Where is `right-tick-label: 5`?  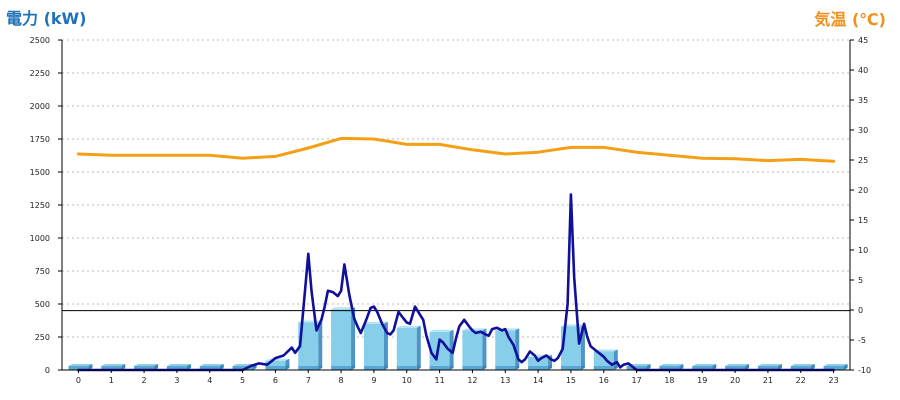
right-tick-label: 5 is located at coordinates (860, 280).